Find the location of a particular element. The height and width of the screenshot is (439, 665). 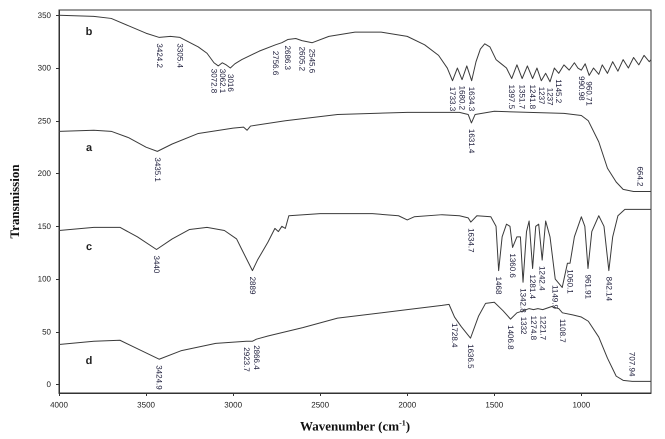

series-label: c is located at coordinates (89, 247).